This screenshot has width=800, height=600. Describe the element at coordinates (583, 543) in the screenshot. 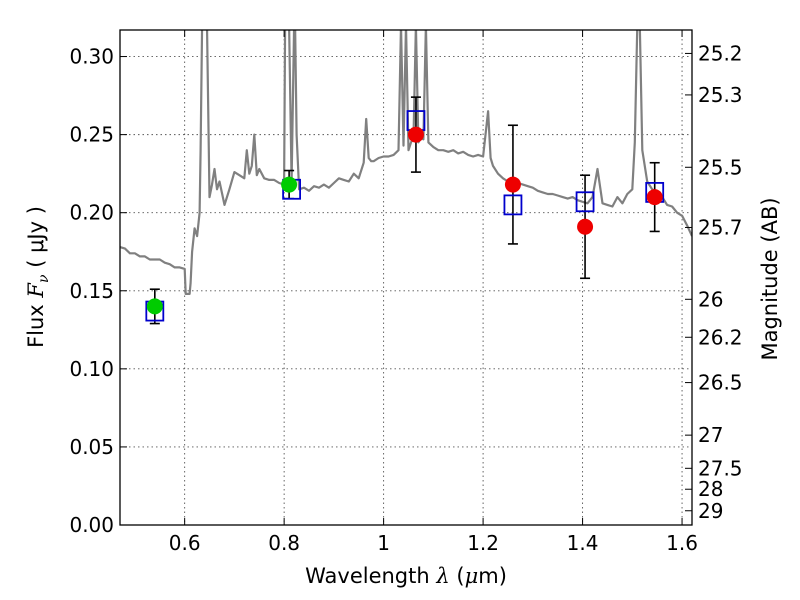

I see `x-tick-label: 1.4` at that location.